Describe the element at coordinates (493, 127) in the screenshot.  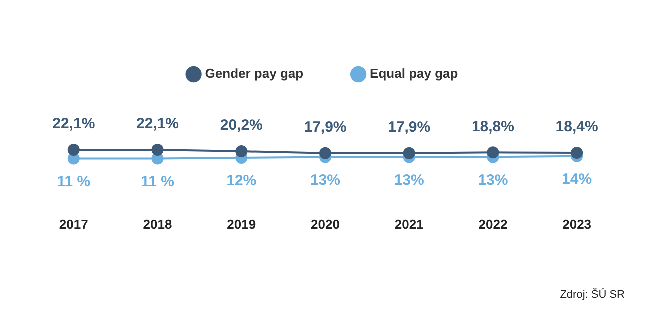
I see `data-label: 18,8%` at that location.